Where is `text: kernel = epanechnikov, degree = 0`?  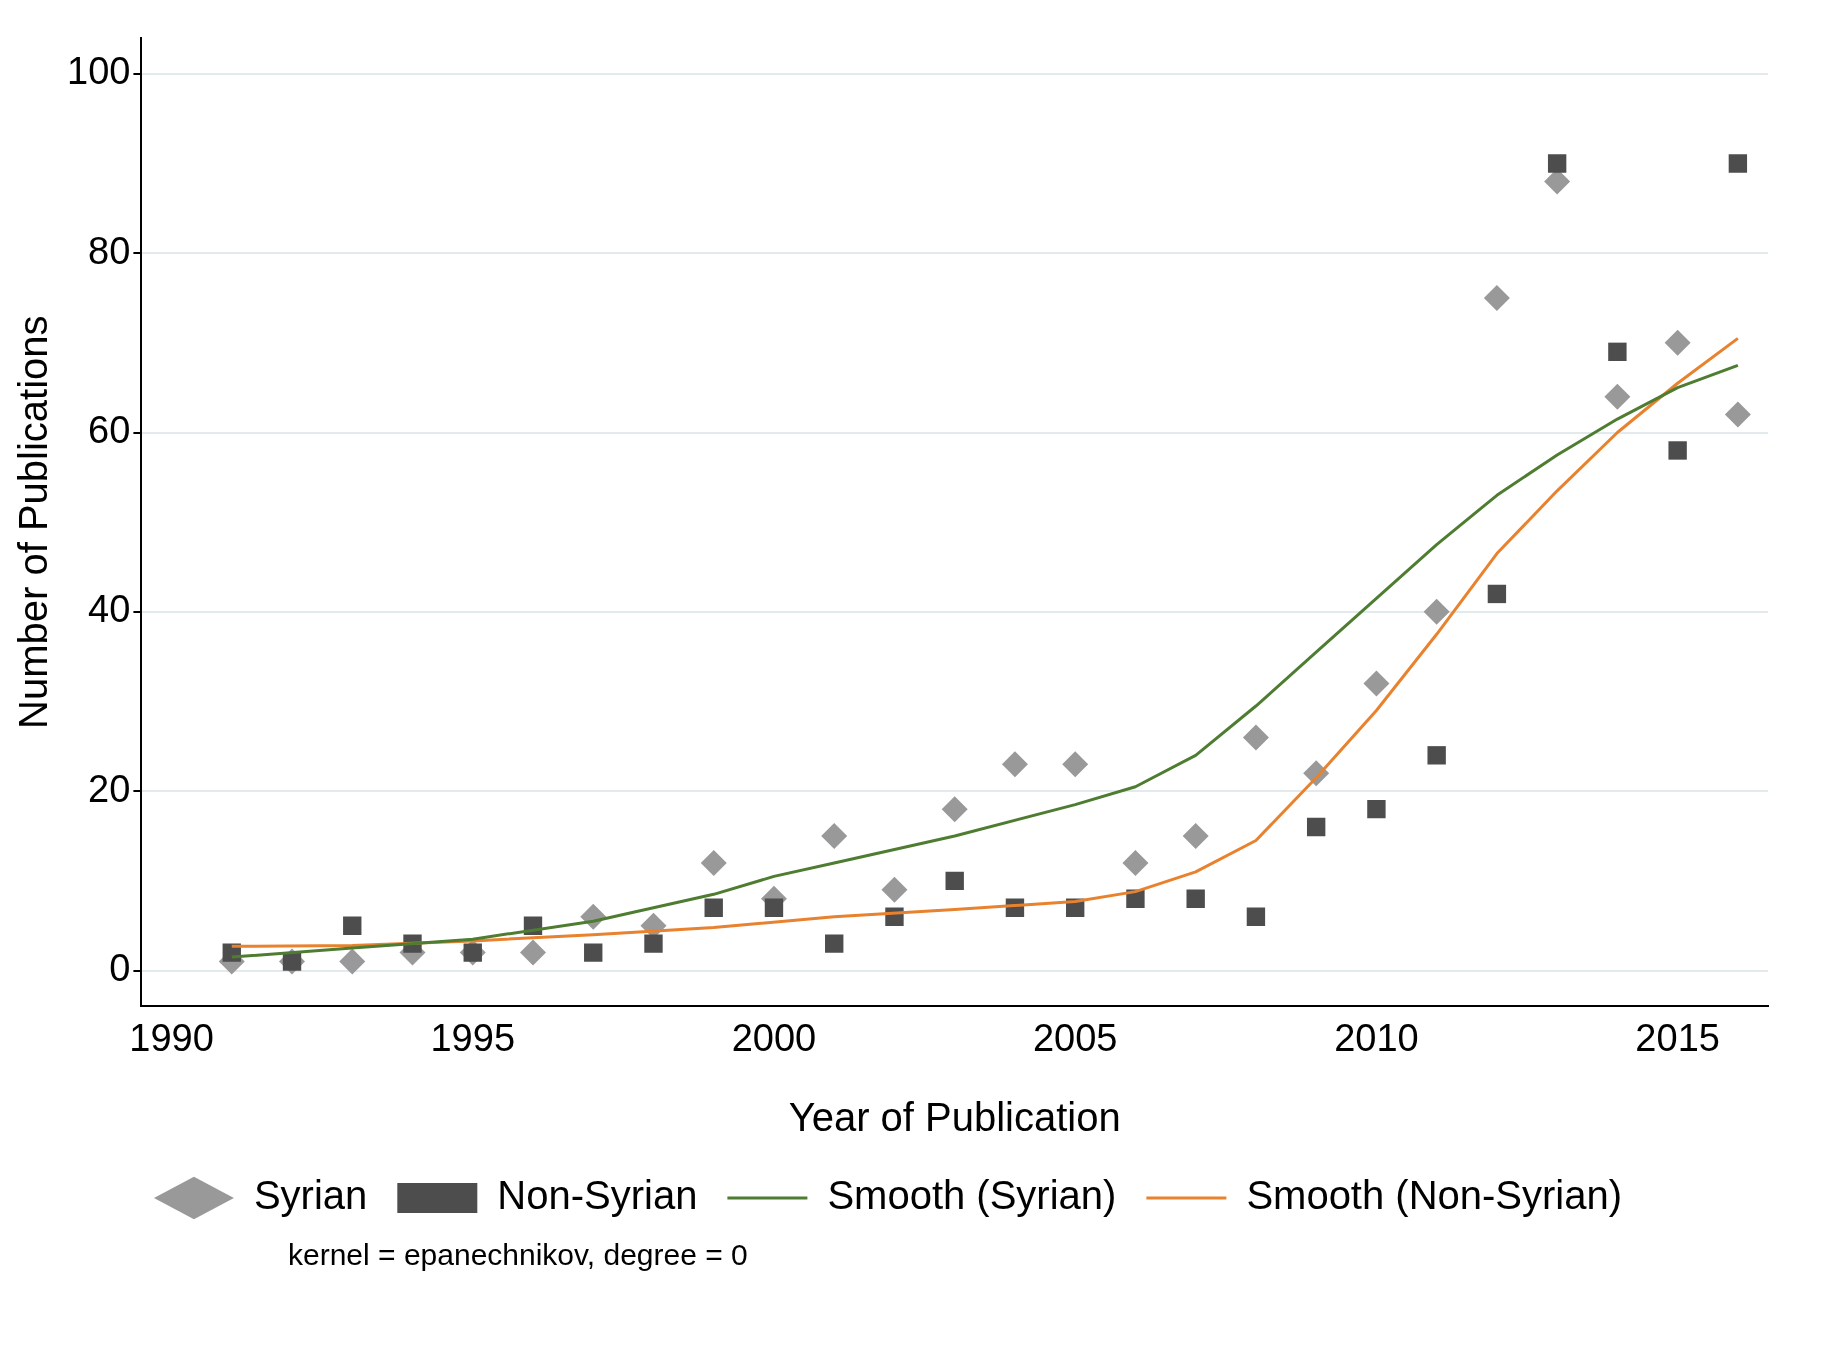
text: kernel = epanechnikov, degree = 0 is located at coordinates (518, 1255).